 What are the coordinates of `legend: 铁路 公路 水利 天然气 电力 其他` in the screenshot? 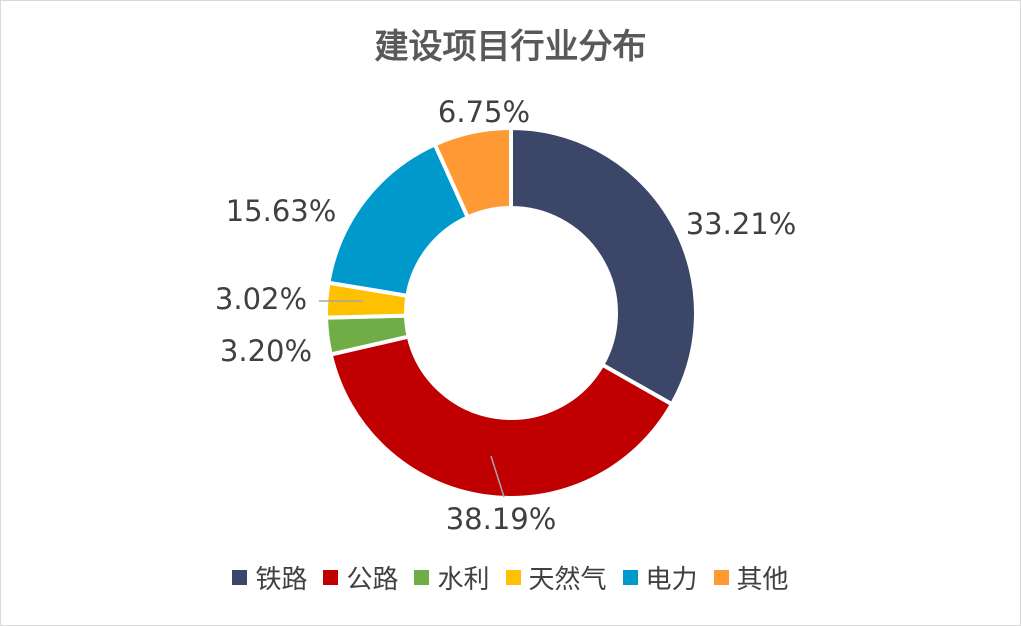 It's located at (510, 577).